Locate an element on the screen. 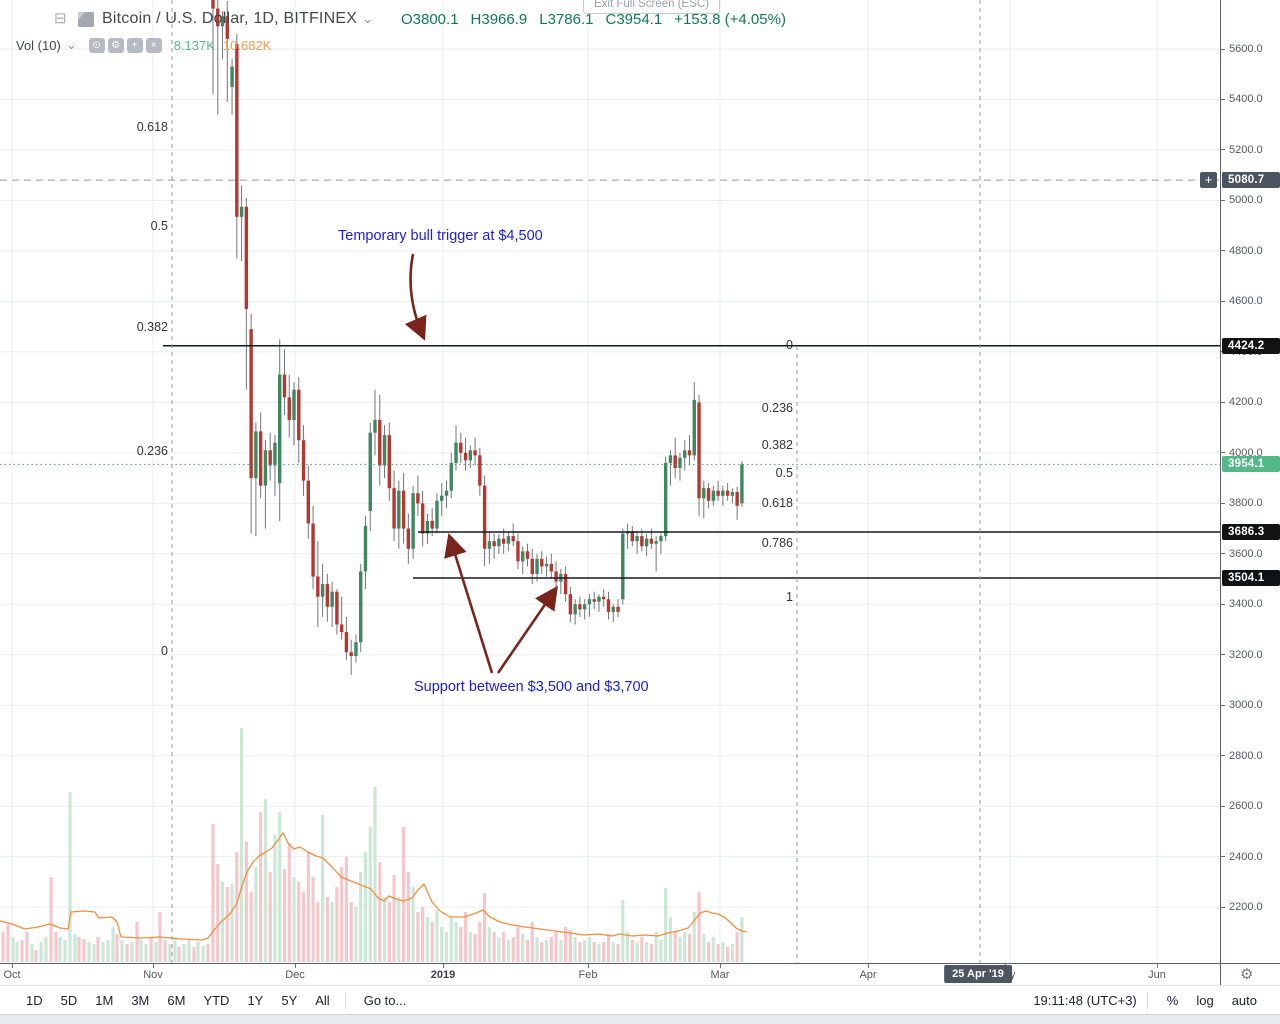 The width and height of the screenshot is (1280, 1024). symbol-title: Bitcoin / U.S. Dollar, 1D, BITFINEX is located at coordinates (230, 18).